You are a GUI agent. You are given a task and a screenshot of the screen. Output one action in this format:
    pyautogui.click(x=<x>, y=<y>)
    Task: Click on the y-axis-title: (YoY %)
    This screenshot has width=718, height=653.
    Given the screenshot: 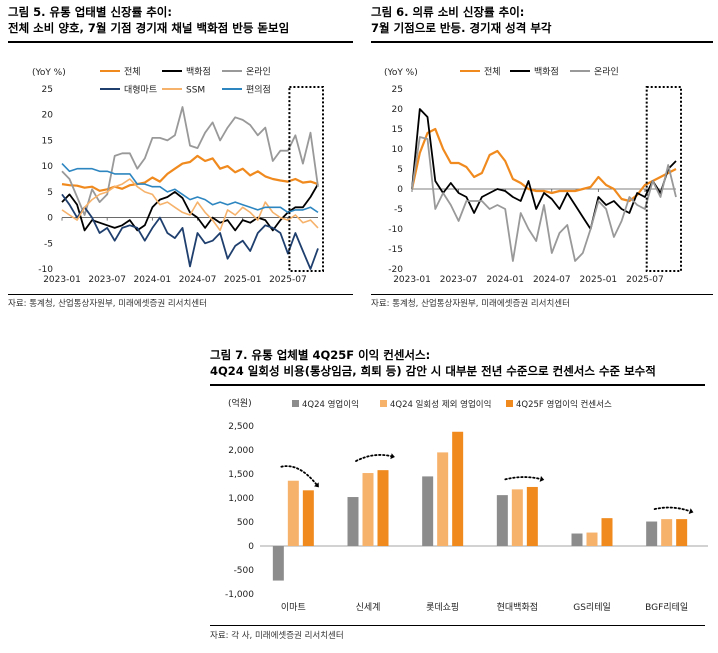 What is the action you would take?
    pyautogui.click(x=401, y=73)
    